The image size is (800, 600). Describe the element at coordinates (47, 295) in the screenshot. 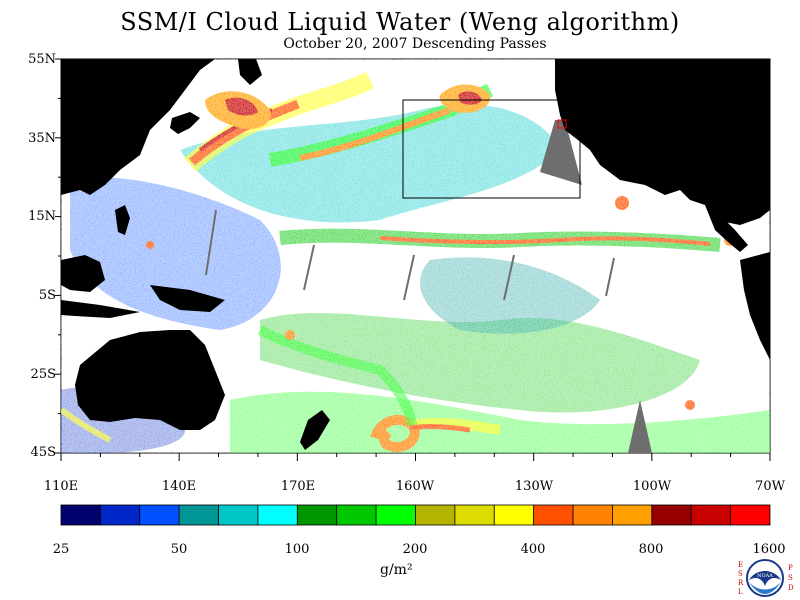

I see `lat-tick-label: 5S` at that location.